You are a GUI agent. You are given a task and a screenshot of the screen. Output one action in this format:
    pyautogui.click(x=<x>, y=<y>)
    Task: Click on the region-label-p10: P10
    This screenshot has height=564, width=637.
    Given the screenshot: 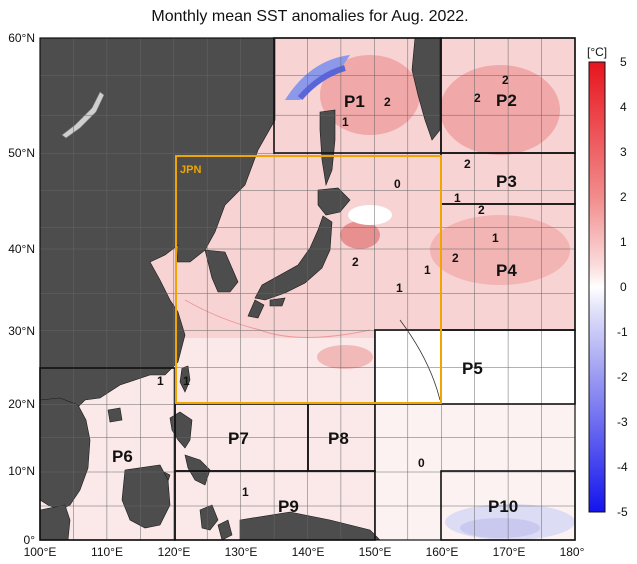 What is the action you would take?
    pyautogui.click(x=503, y=506)
    